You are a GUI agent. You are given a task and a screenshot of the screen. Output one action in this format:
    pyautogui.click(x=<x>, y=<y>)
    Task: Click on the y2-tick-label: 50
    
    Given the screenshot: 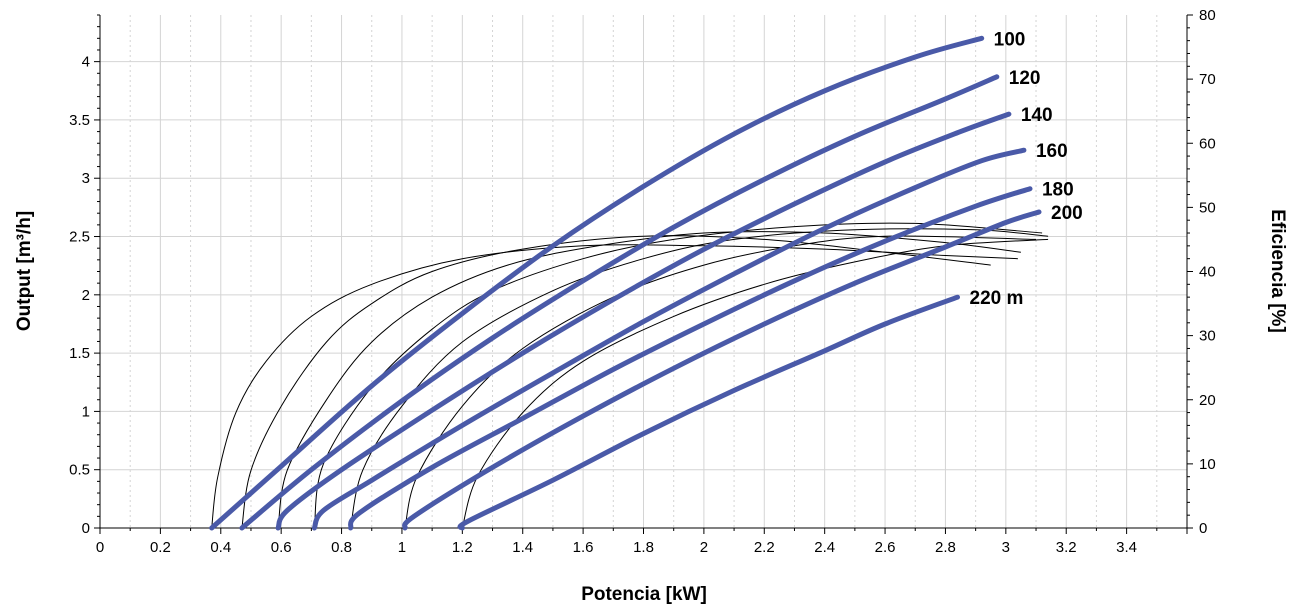 What is the action you would take?
    pyautogui.click(x=1207, y=207)
    